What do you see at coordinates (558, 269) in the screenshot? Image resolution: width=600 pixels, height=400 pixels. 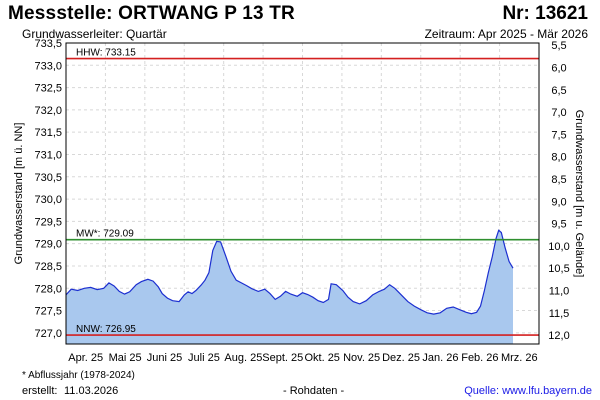 I see `y-tick-label-right: 10,5` at bounding box center [558, 269].